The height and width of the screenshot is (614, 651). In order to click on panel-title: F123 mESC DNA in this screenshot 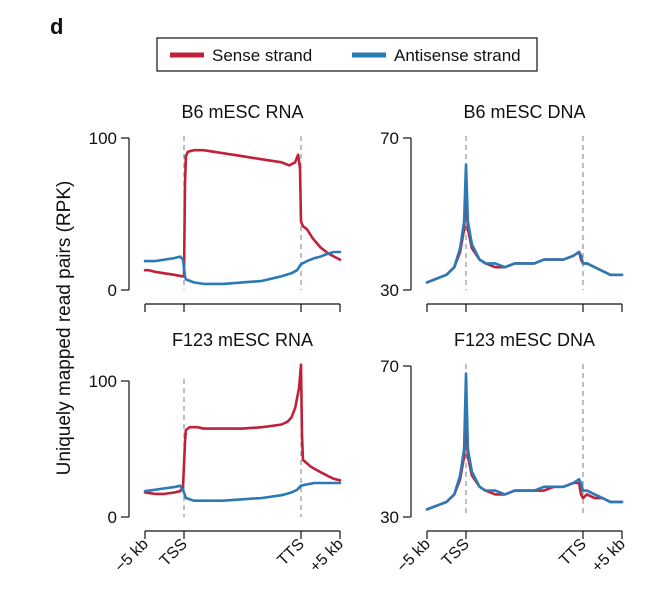, I will do `click(524, 340)`.